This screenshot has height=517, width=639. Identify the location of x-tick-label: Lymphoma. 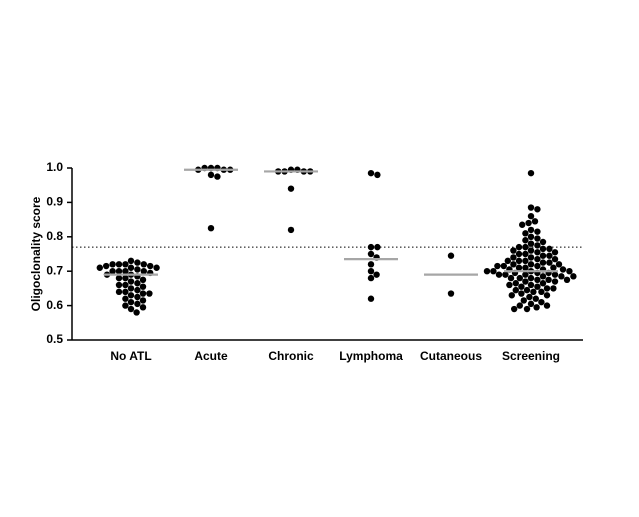
(371, 356).